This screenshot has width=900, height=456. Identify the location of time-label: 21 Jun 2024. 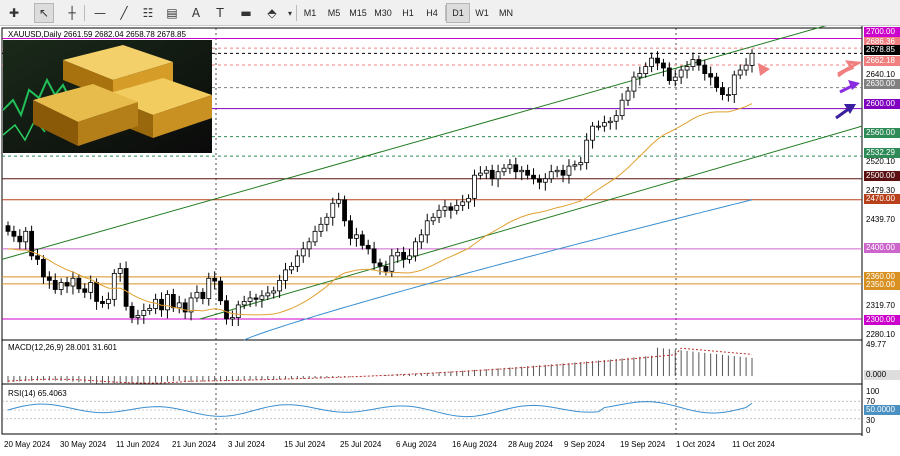
(194, 444).